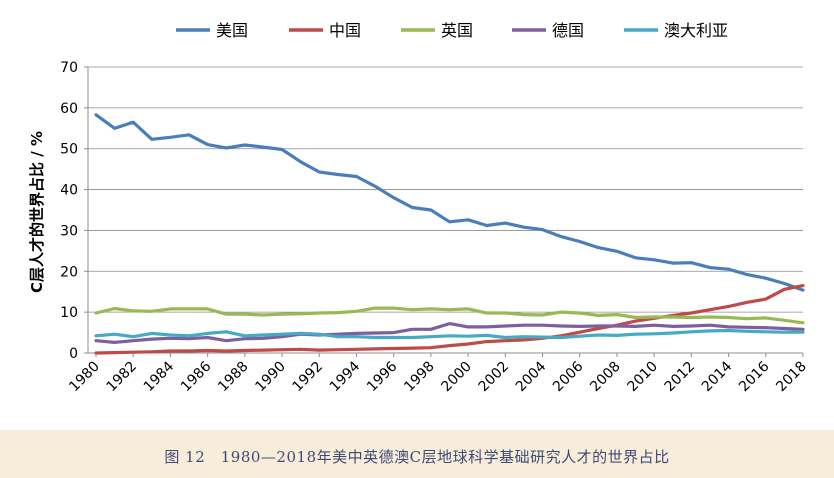 Image resolution: width=834 pixels, height=478 pixels. I want to click on x-tick-label: 1986, so click(196, 376).